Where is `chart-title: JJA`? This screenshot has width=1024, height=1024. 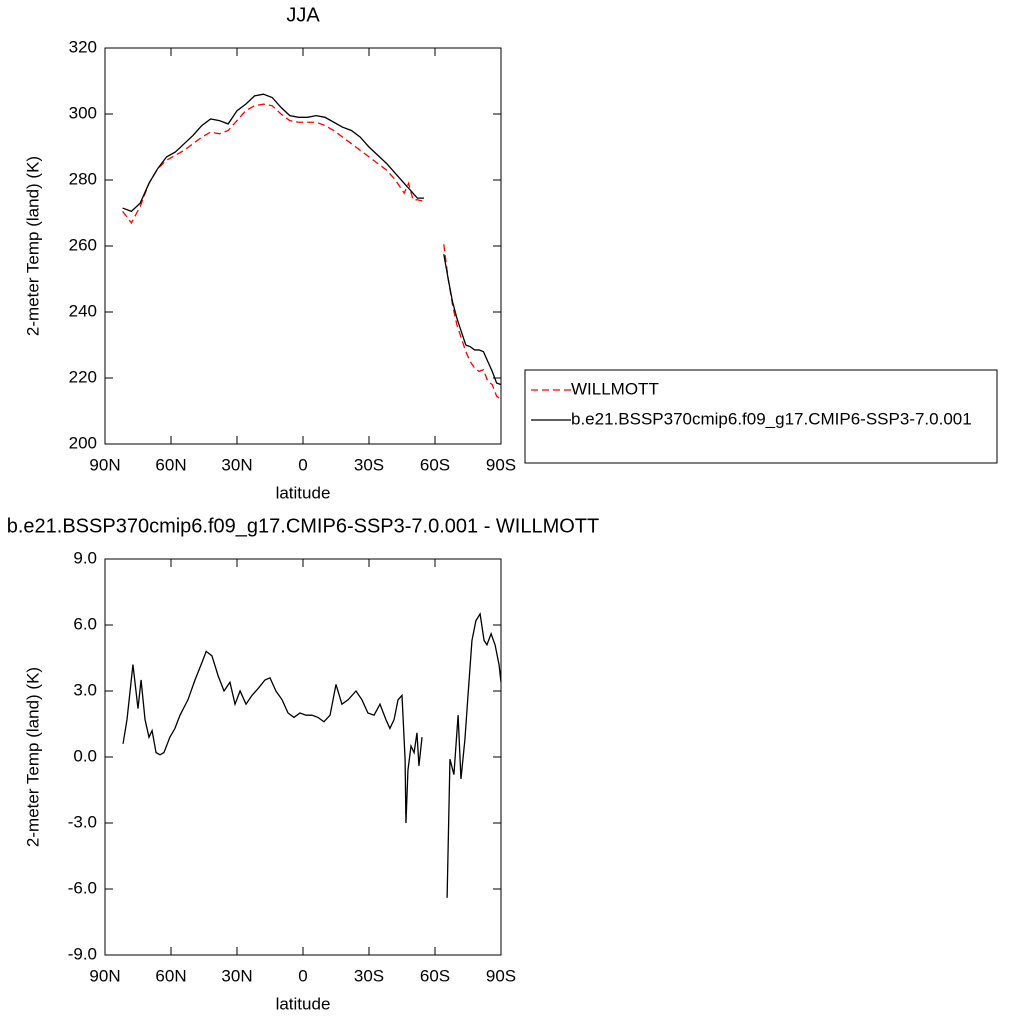
chart-title: JJA is located at coordinates (303, 15).